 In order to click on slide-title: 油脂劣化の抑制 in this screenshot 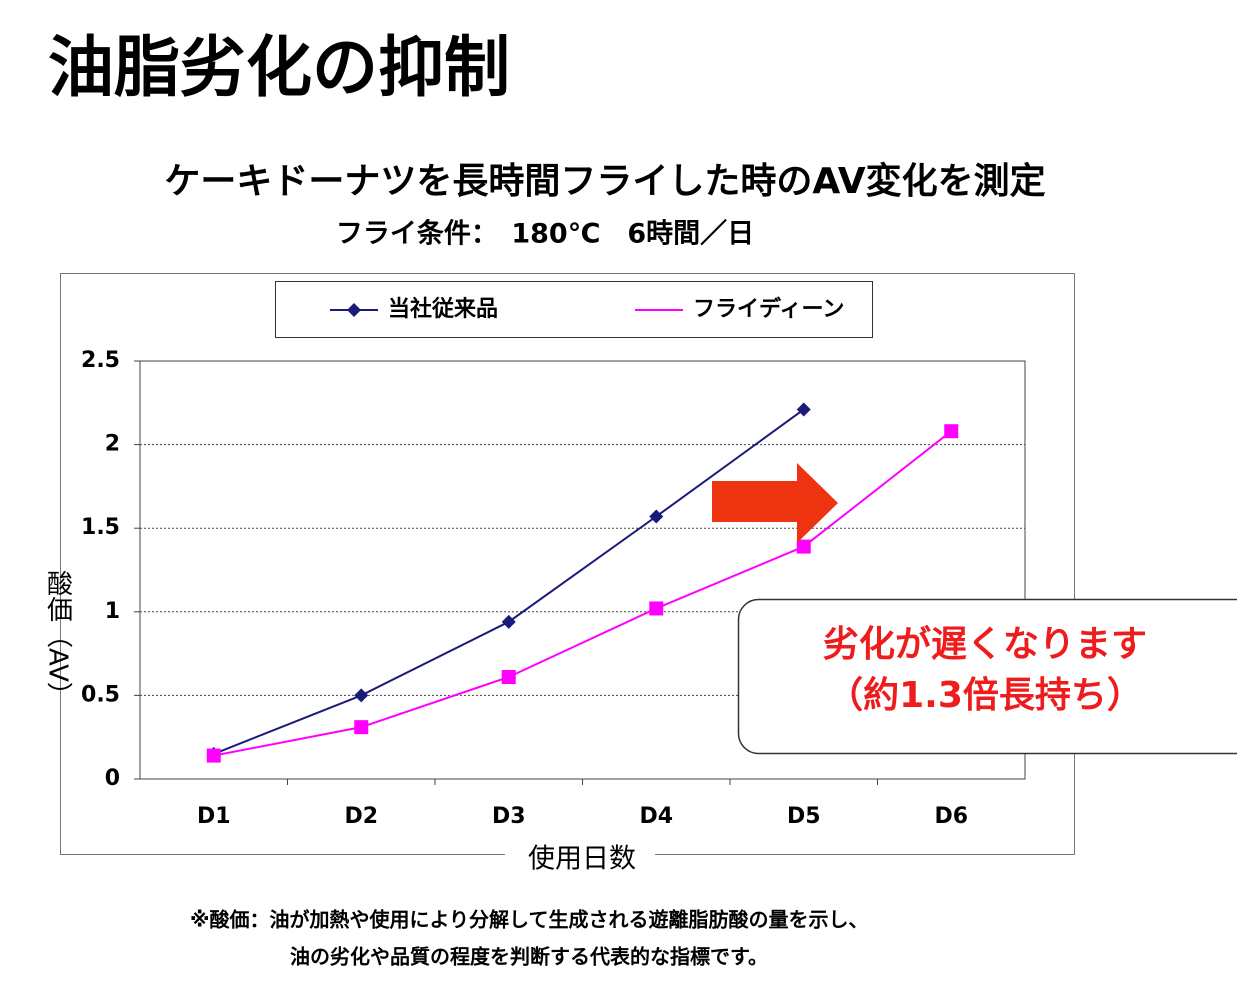, I will do `click(279, 67)`.